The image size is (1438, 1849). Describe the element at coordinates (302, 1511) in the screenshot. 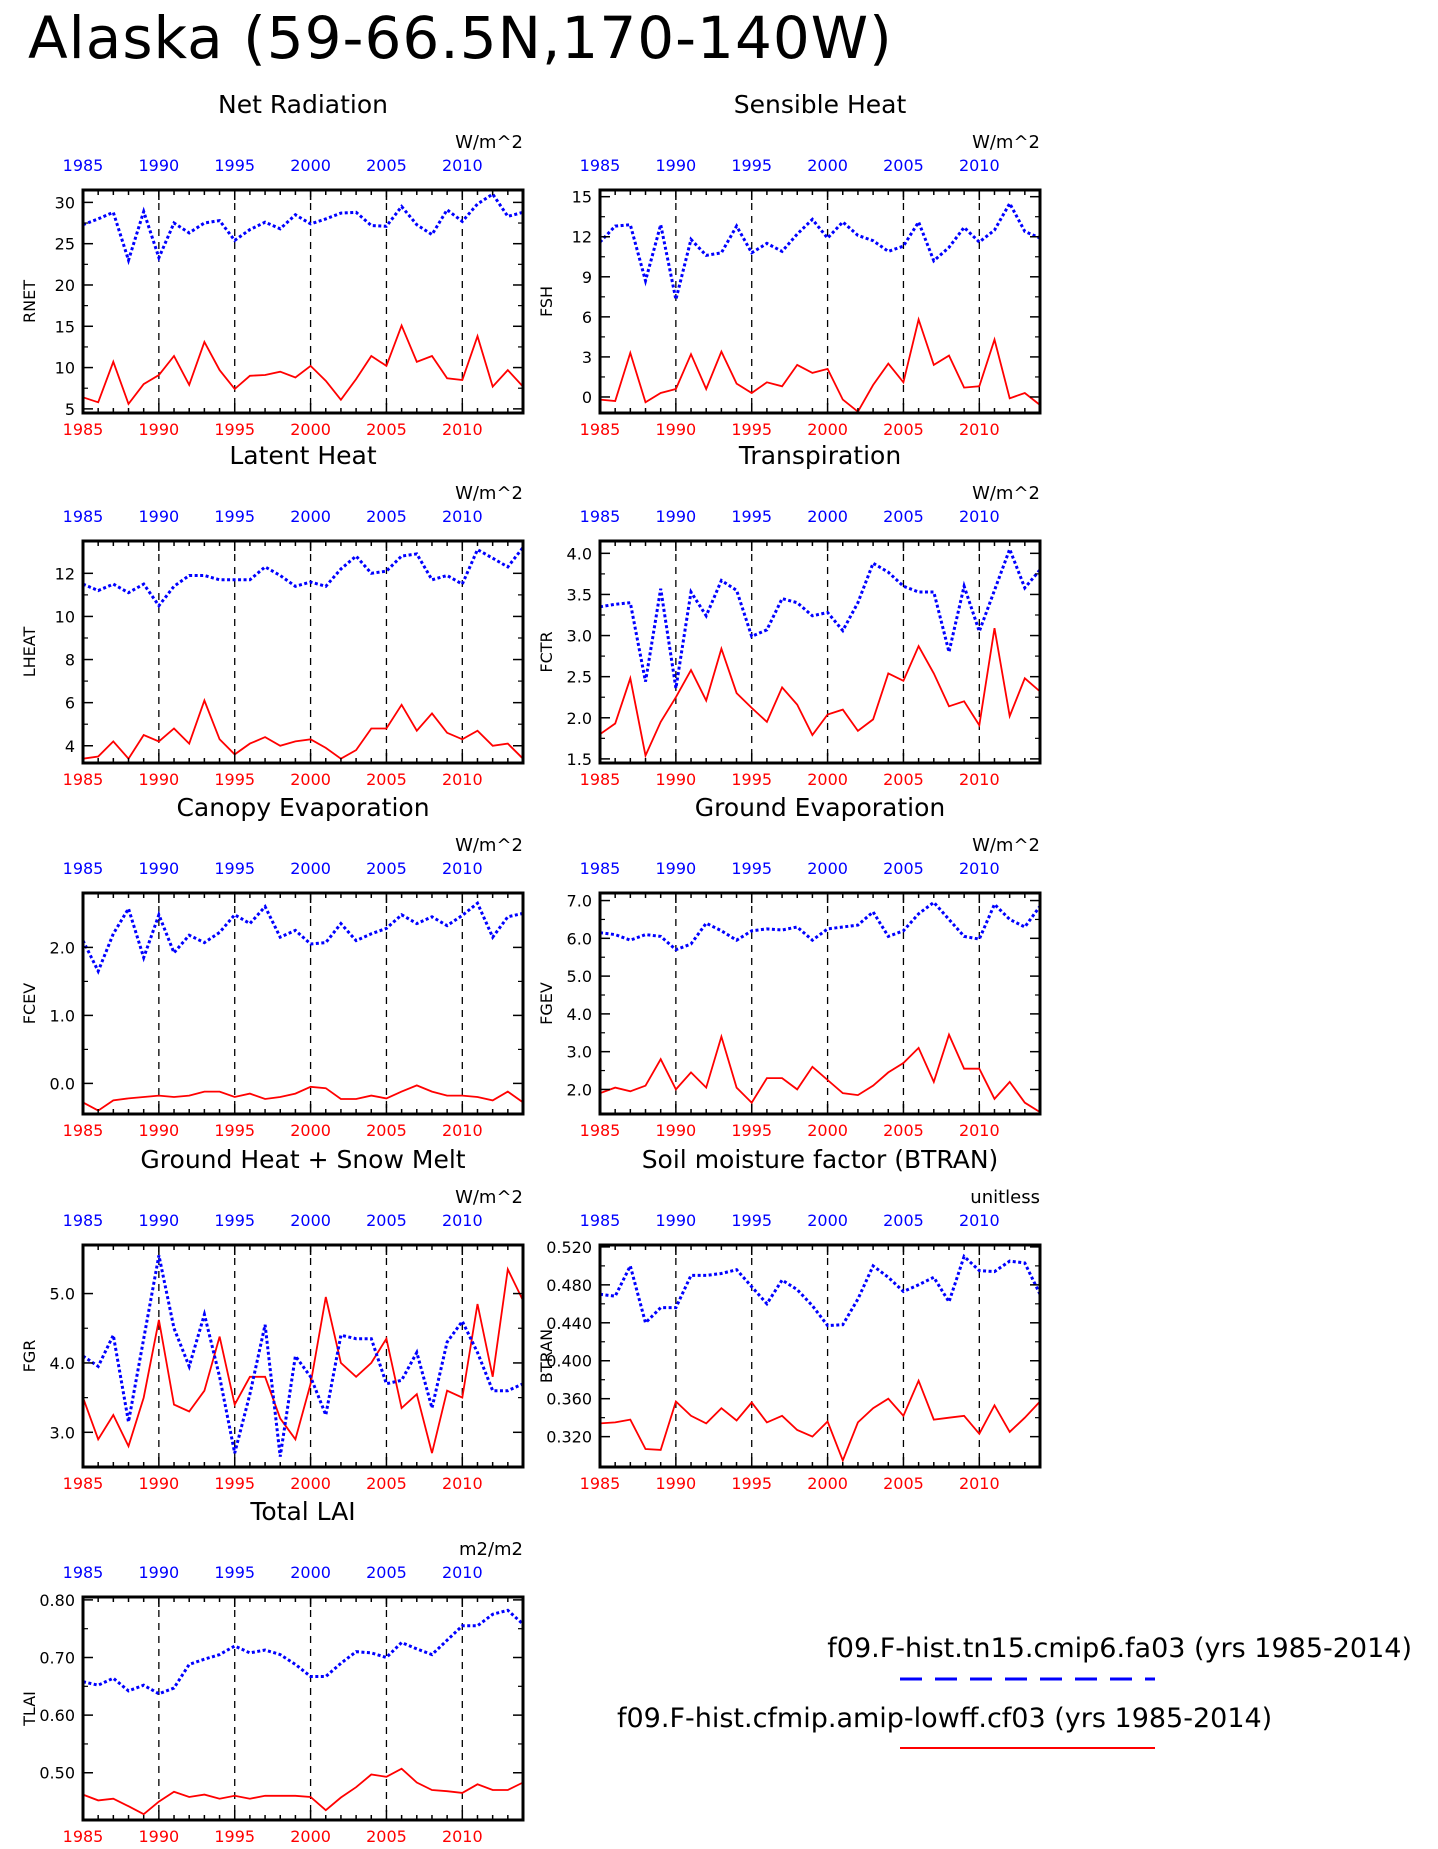

I see `panel-title: Total LAI` at that location.